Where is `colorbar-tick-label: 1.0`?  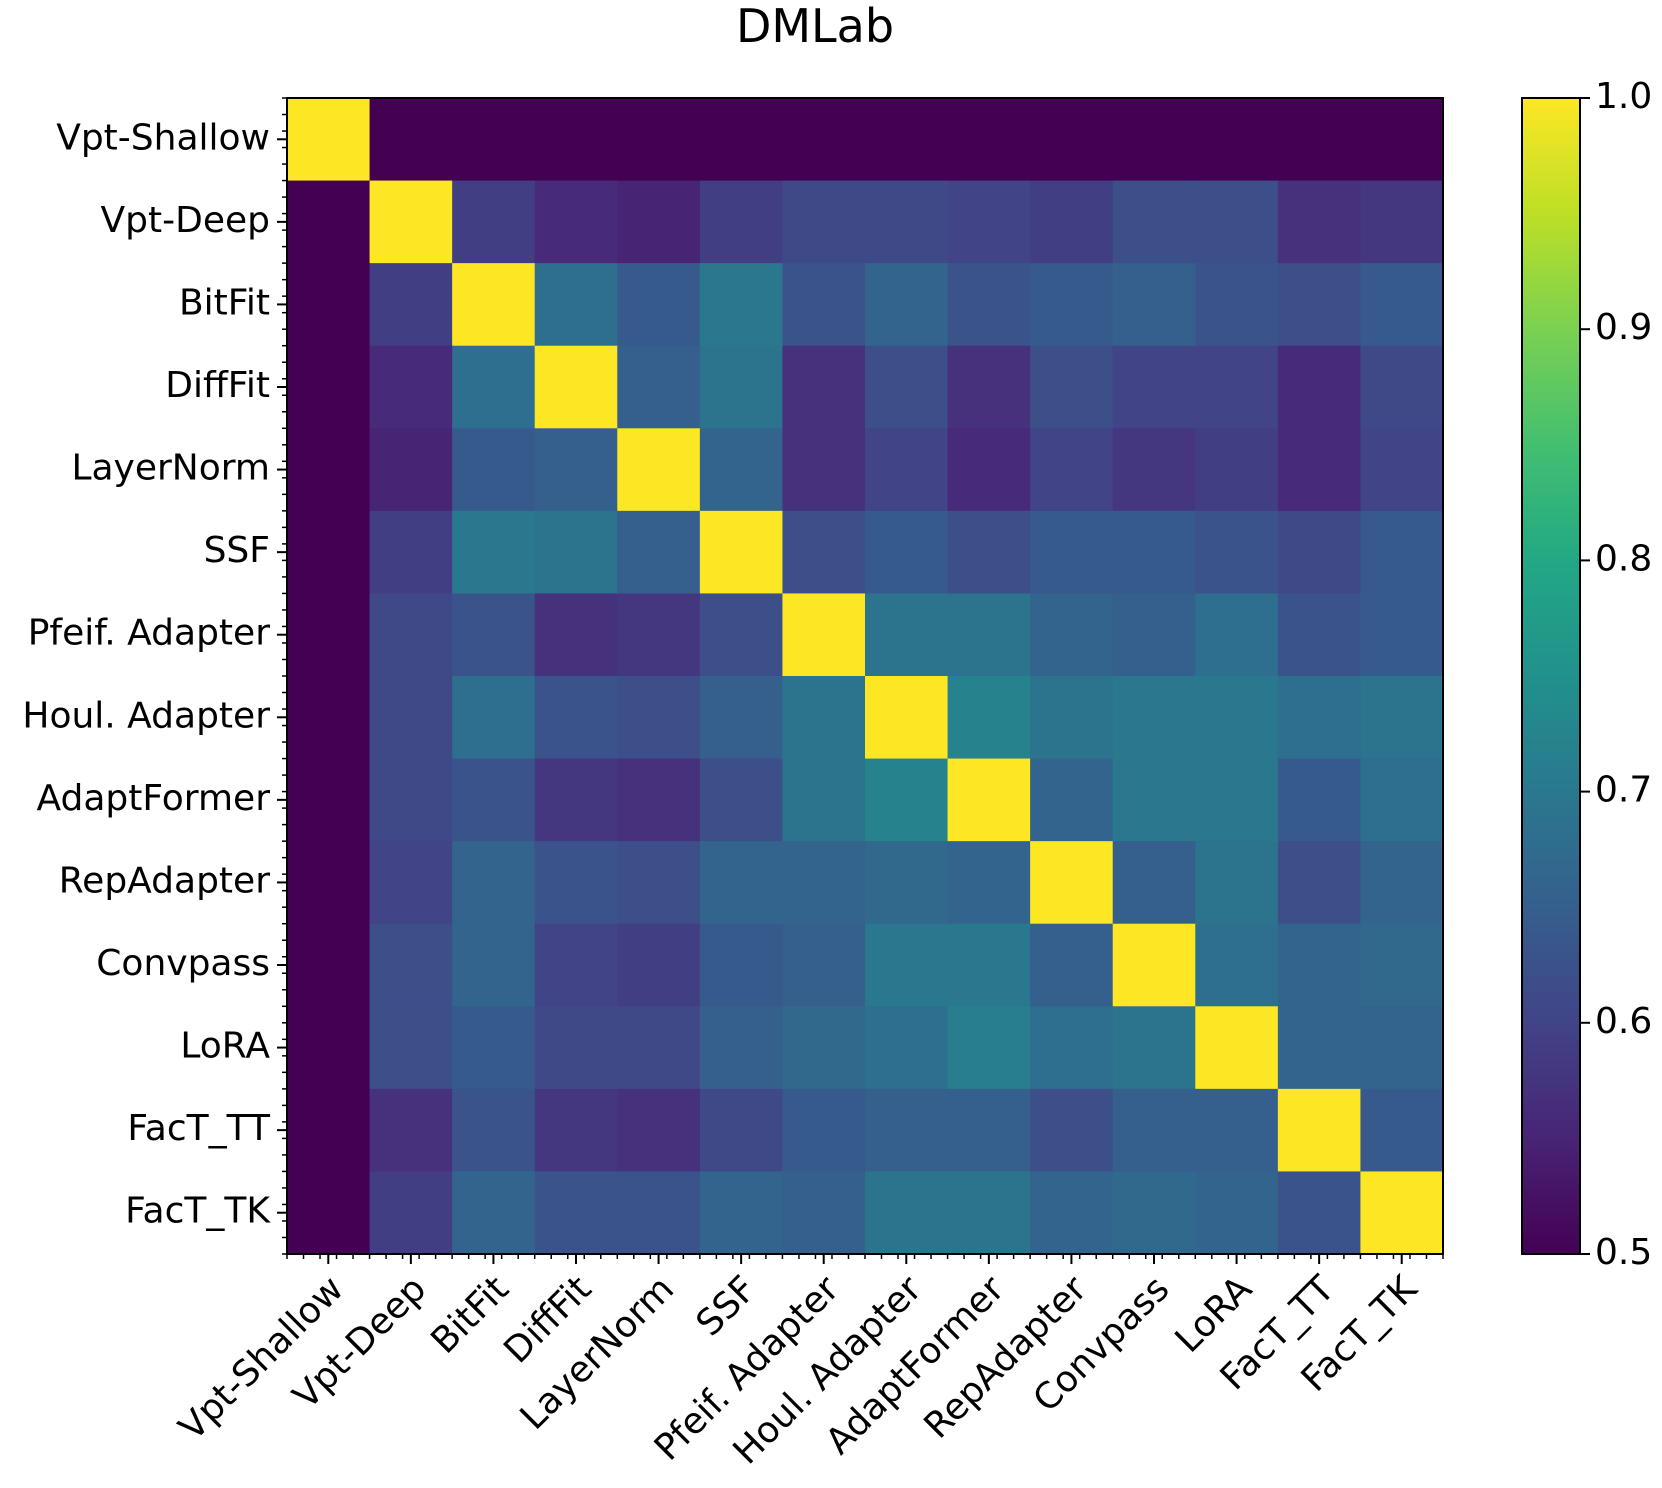
colorbar-tick-label: 1.0 is located at coordinates (1623, 96).